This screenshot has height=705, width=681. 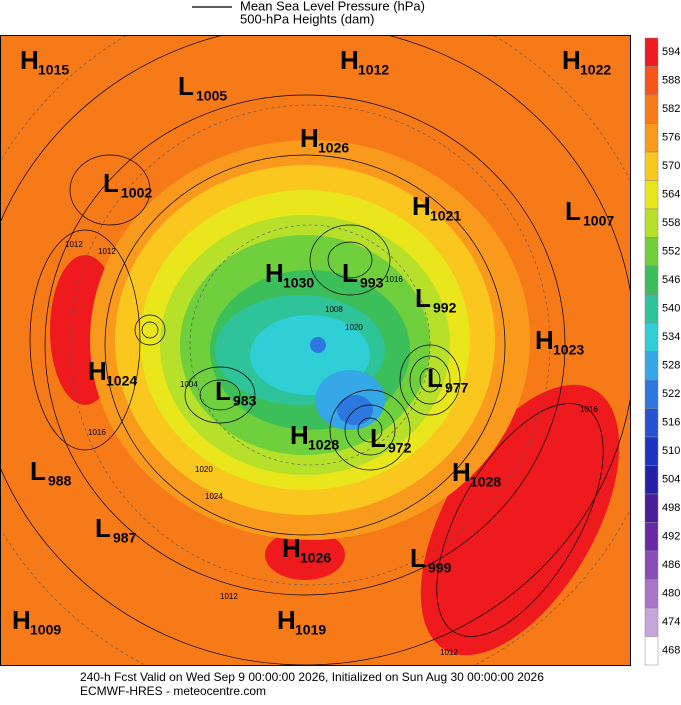 I want to click on center-pressure: 1021, so click(x=445, y=216).